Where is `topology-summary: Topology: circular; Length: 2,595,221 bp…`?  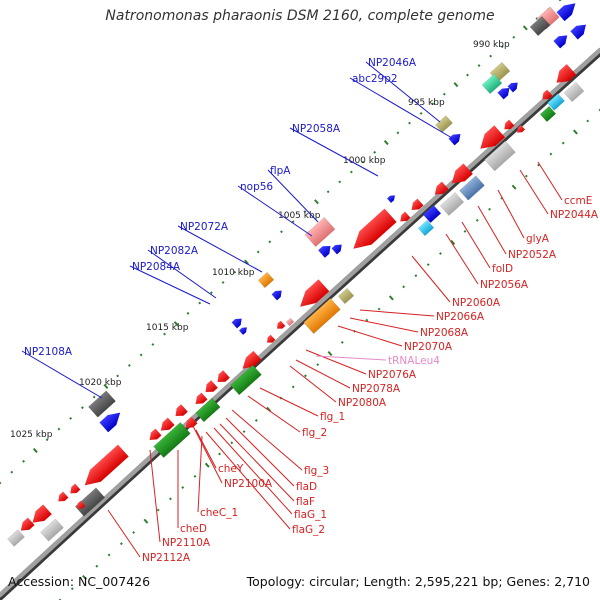
topology-summary: Topology: circular; Length: 2,595,221 bp… is located at coordinates (418, 581).